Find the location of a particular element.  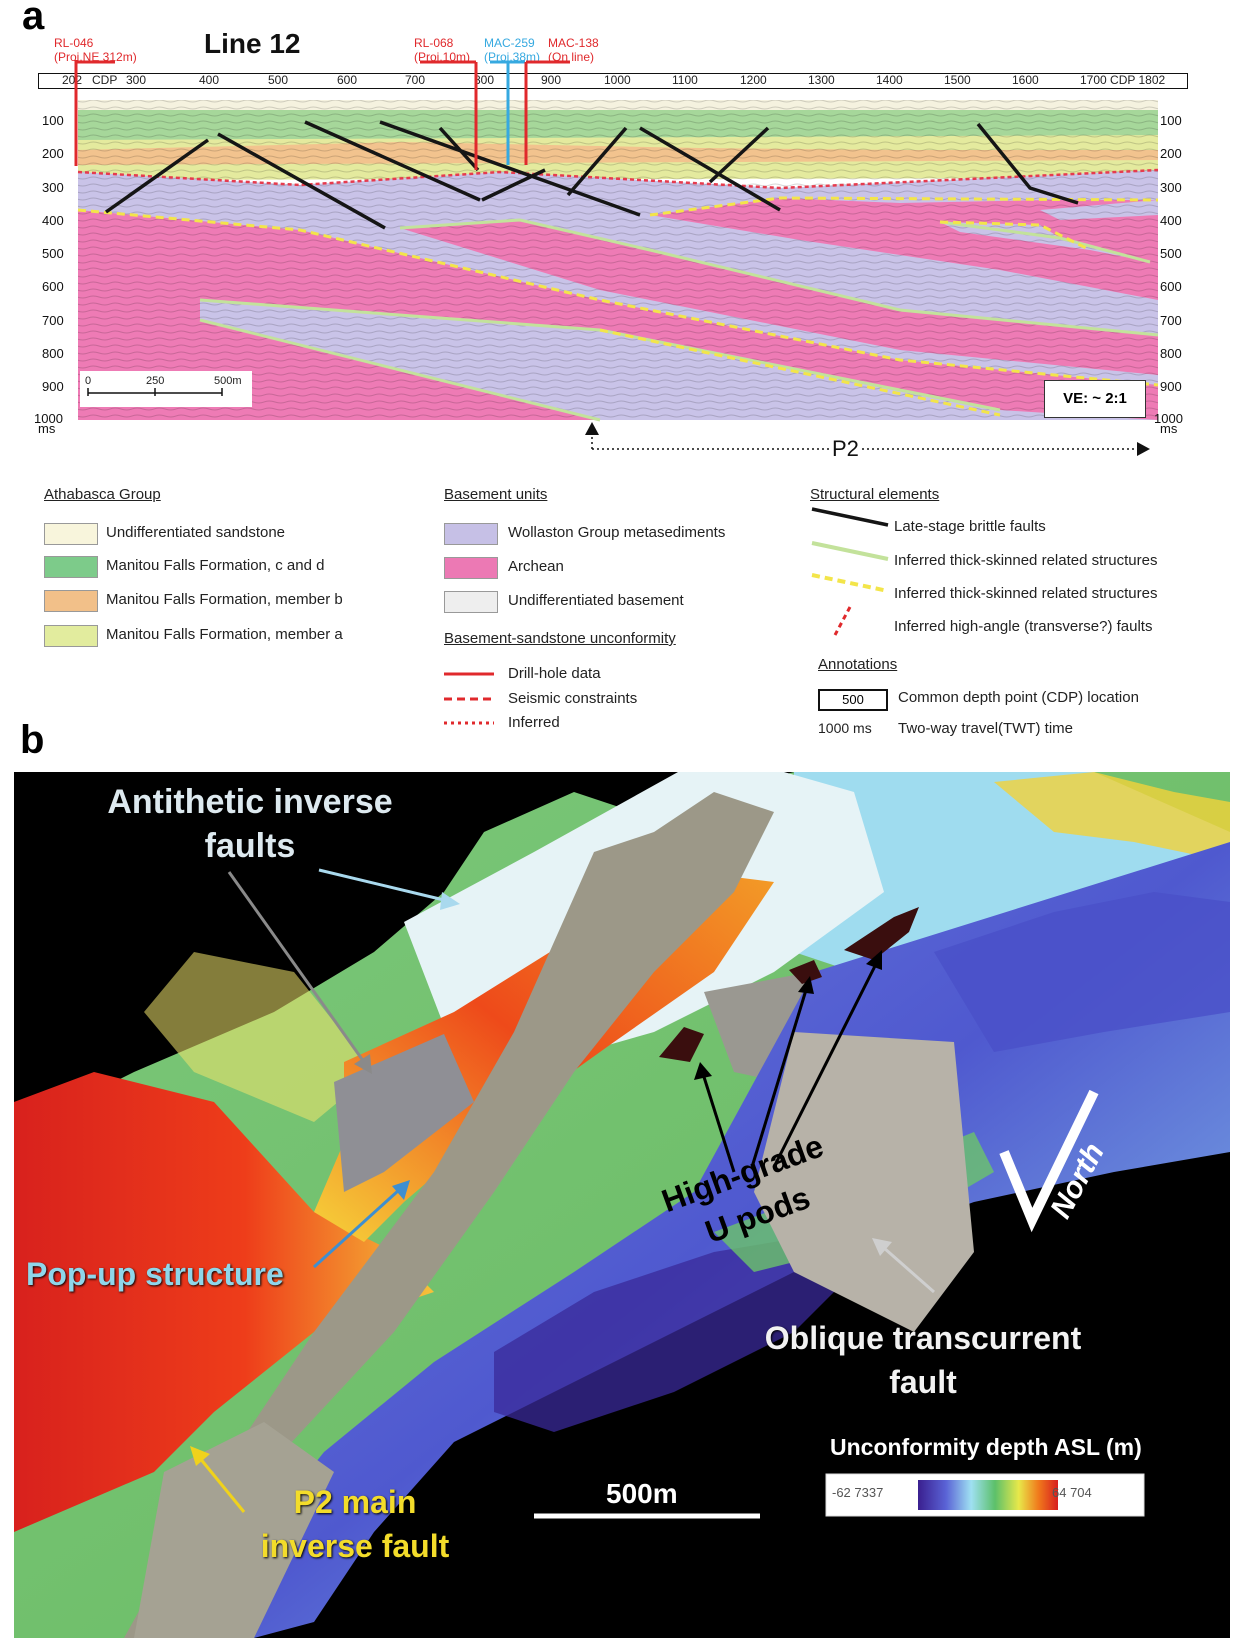

swatch-manitou-cd is located at coordinates (71, 567).